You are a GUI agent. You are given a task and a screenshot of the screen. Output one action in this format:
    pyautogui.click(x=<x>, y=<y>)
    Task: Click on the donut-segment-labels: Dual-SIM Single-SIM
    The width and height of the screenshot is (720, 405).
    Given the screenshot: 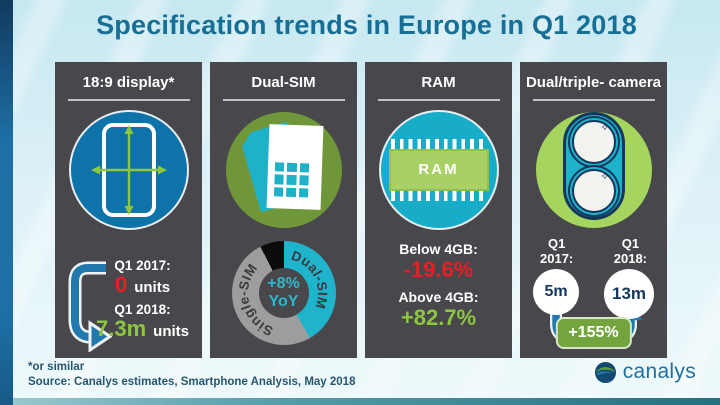 What is the action you would take?
    pyautogui.click(x=282, y=293)
    